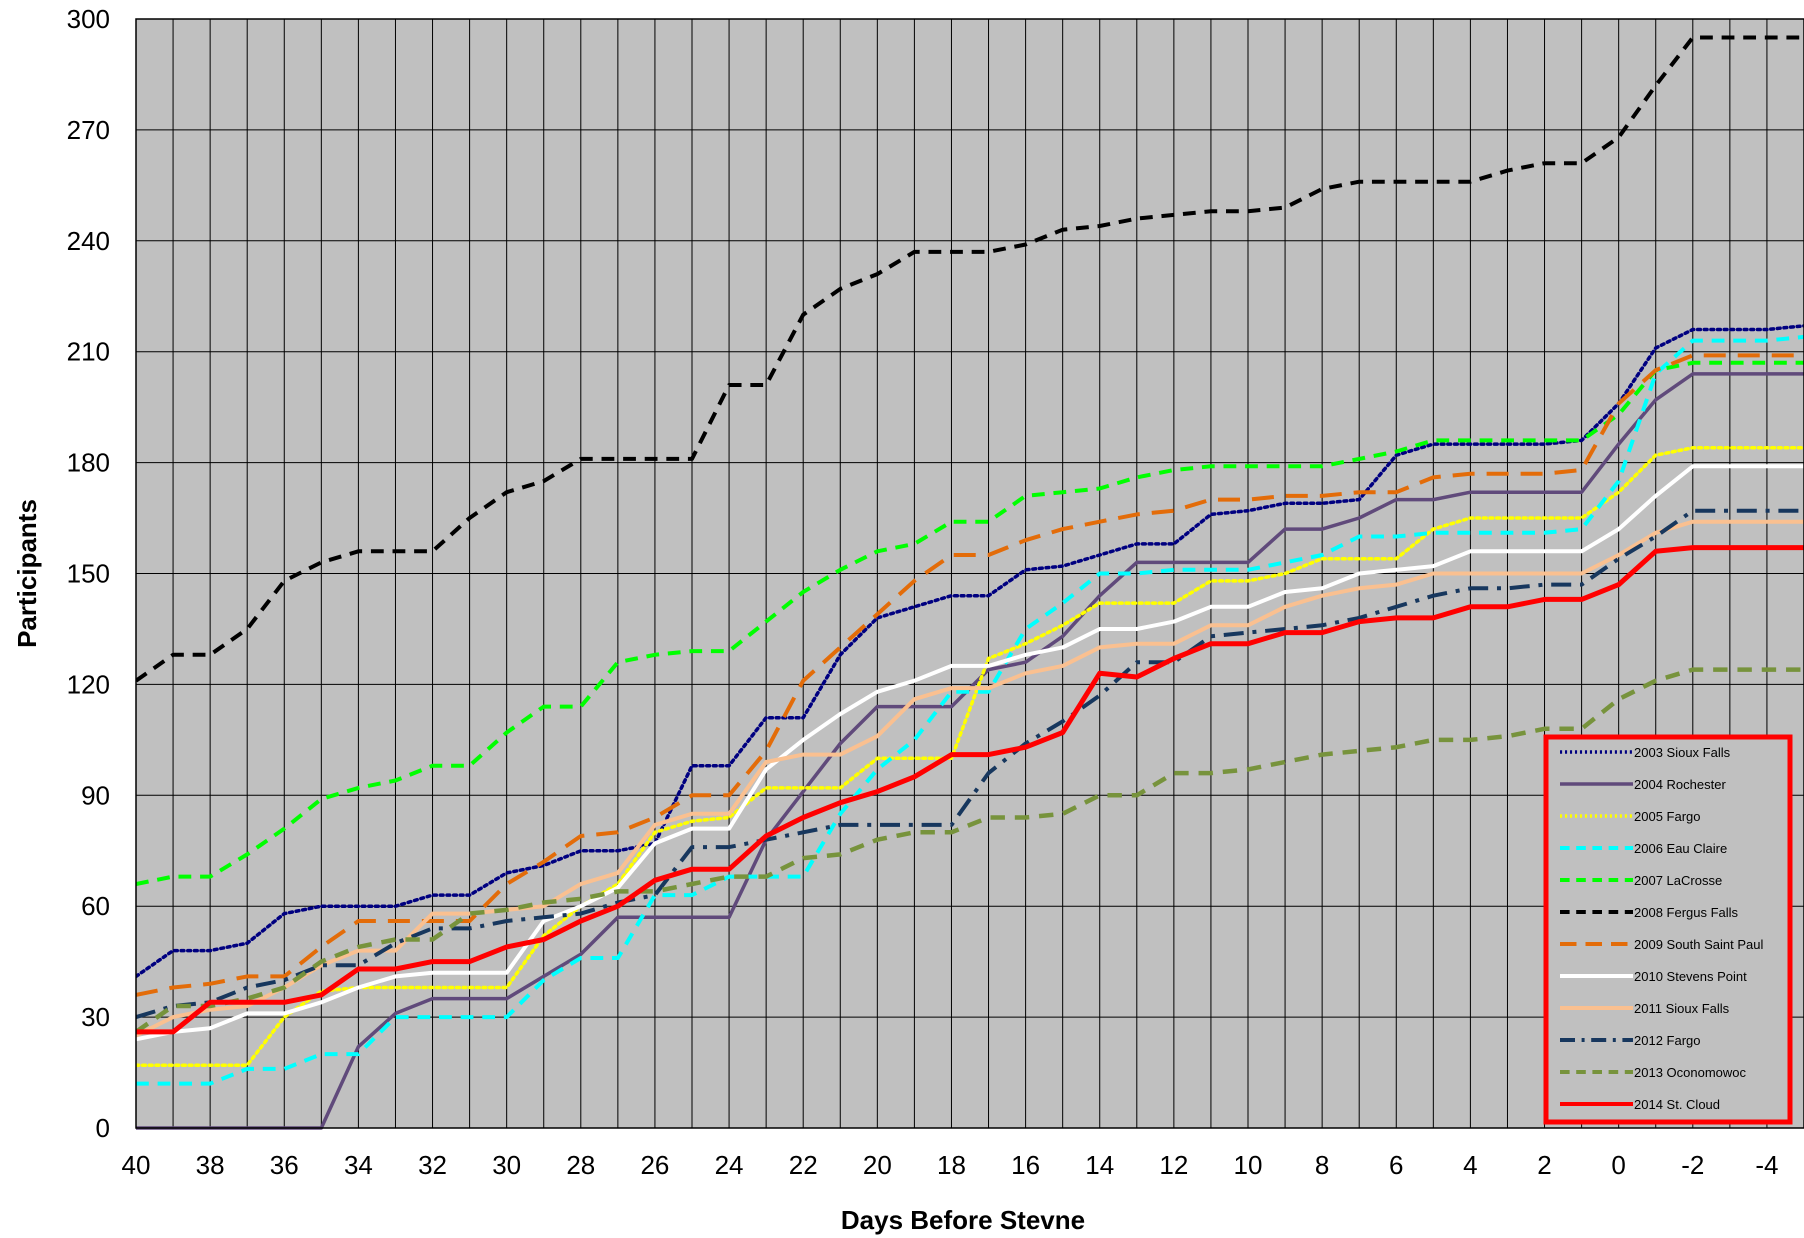 The width and height of the screenshot is (1804, 1238). Describe the element at coordinates (88, 19) in the screenshot. I see `y-tick-label: 300` at that location.